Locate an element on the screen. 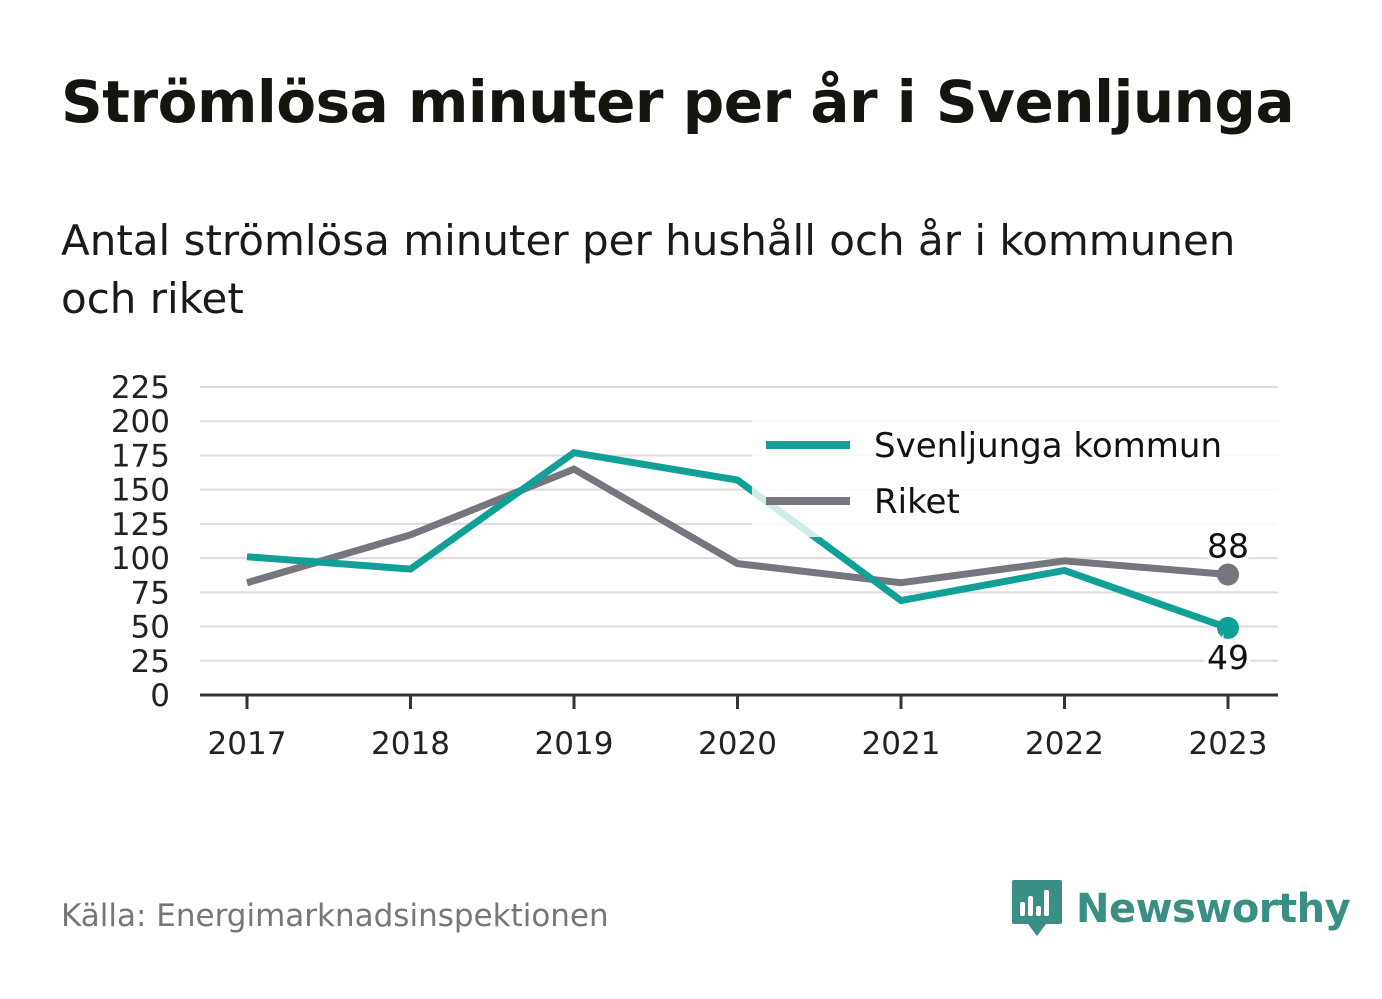 The image size is (1382, 999). brand: Newsworthy is located at coordinates (1180, 909).